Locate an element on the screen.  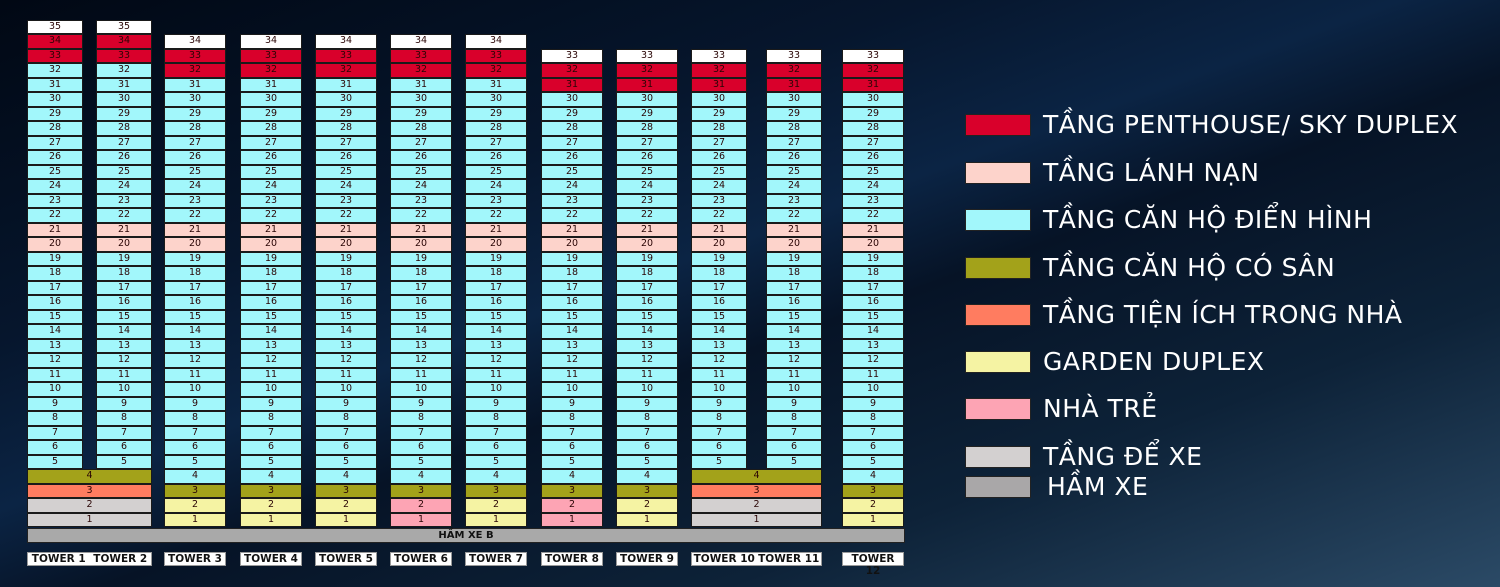
floor-cell-typical: 24 is located at coordinates (195, 186).